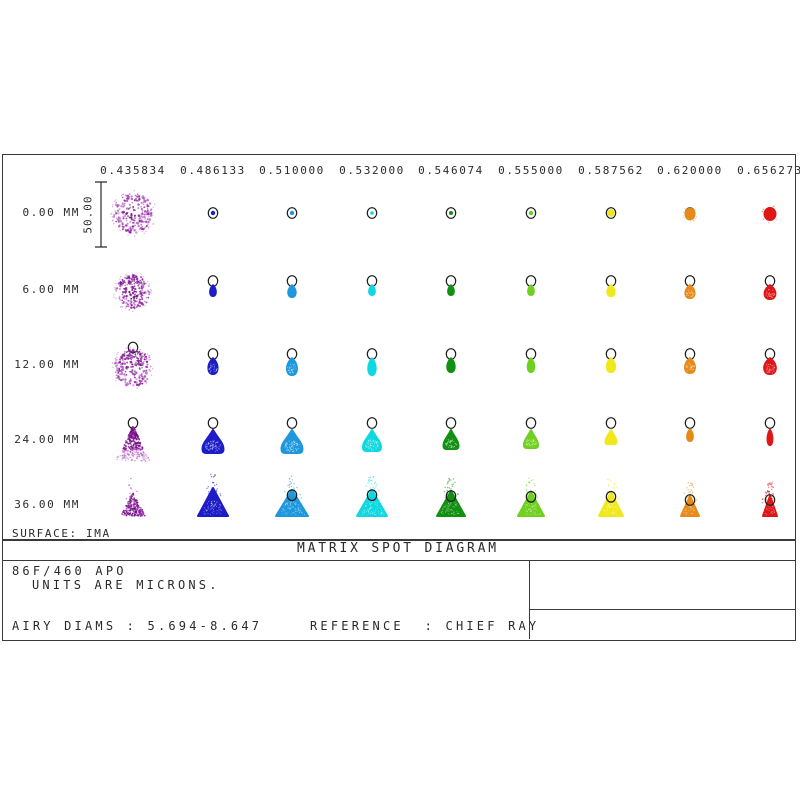 Image resolution: width=800 pixels, height=800 pixels. What do you see at coordinates (292, 170) in the screenshot?
I see `wavelength-label: 0.510000` at bounding box center [292, 170].